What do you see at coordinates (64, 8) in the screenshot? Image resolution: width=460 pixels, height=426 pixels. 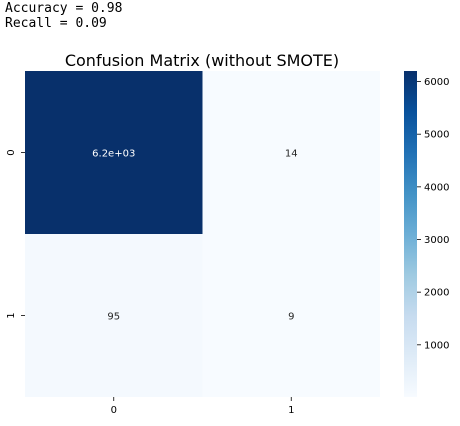 I see `accuracy-text: Accuracy = 0.98` at bounding box center [64, 8].